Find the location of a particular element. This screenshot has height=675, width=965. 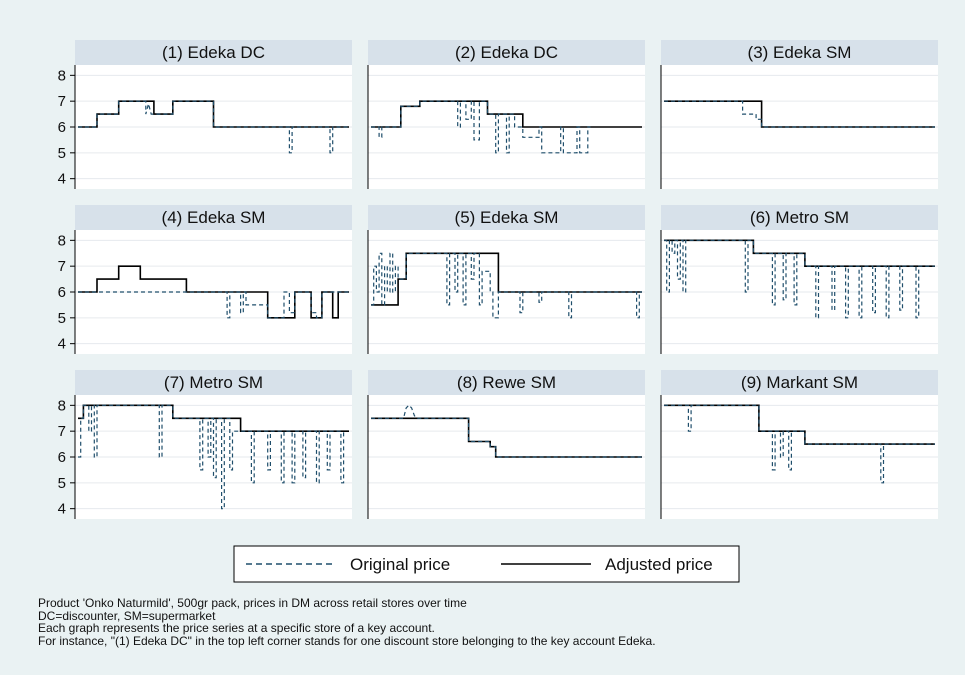

panel: (3) Edeka SM is located at coordinates (799, 114).